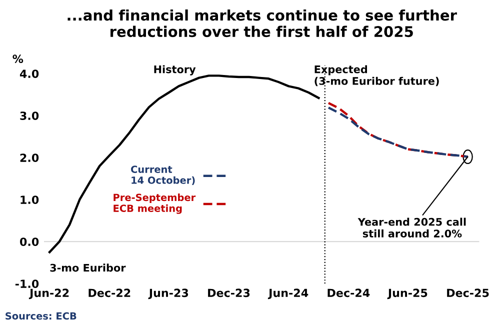 Image resolution: width=489 pixels, height=326 pixels. What do you see at coordinates (262, 23) in the screenshot?
I see `chart-title: ...and financial markets continue to see further reductions over the first half of 2025` at bounding box center [262, 23].